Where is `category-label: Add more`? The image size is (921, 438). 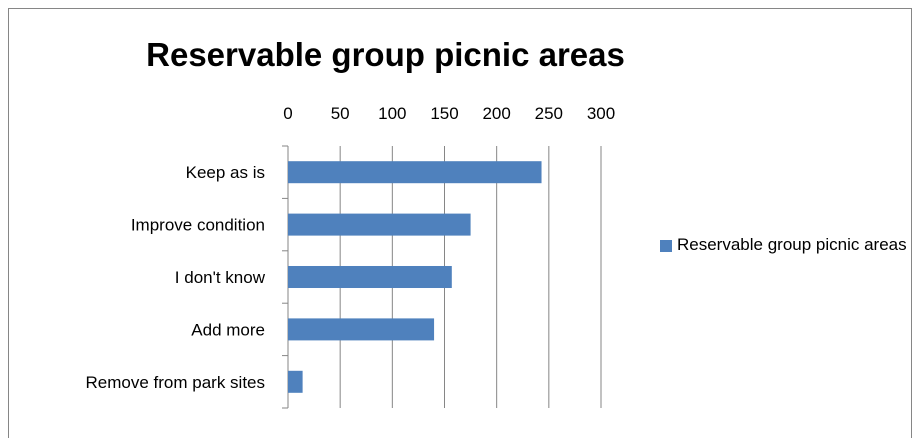
category-label: Add more is located at coordinates (228, 329).